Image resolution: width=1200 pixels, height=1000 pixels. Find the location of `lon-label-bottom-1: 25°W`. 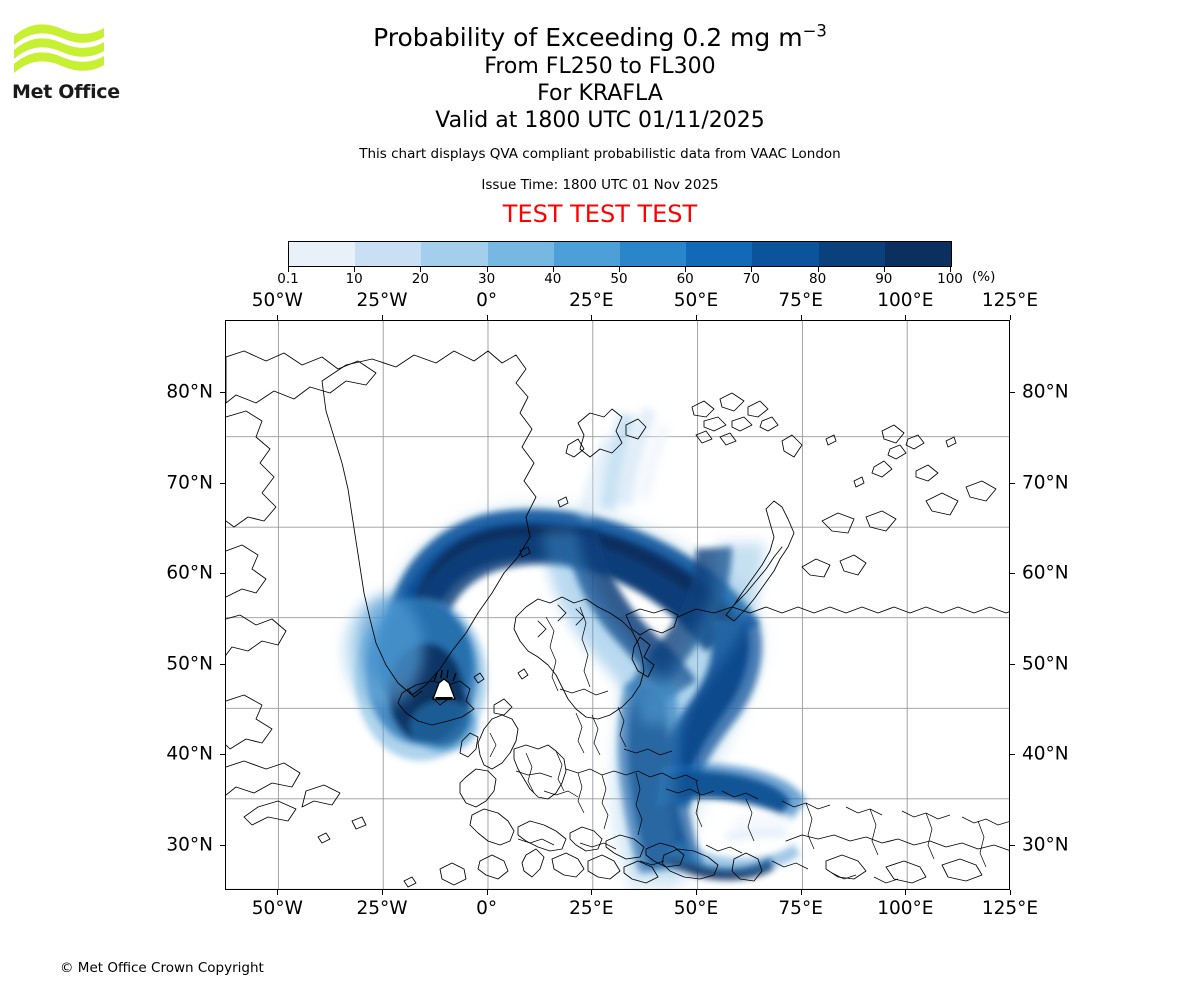

lon-label-bottom-1: 25°W is located at coordinates (382, 908).